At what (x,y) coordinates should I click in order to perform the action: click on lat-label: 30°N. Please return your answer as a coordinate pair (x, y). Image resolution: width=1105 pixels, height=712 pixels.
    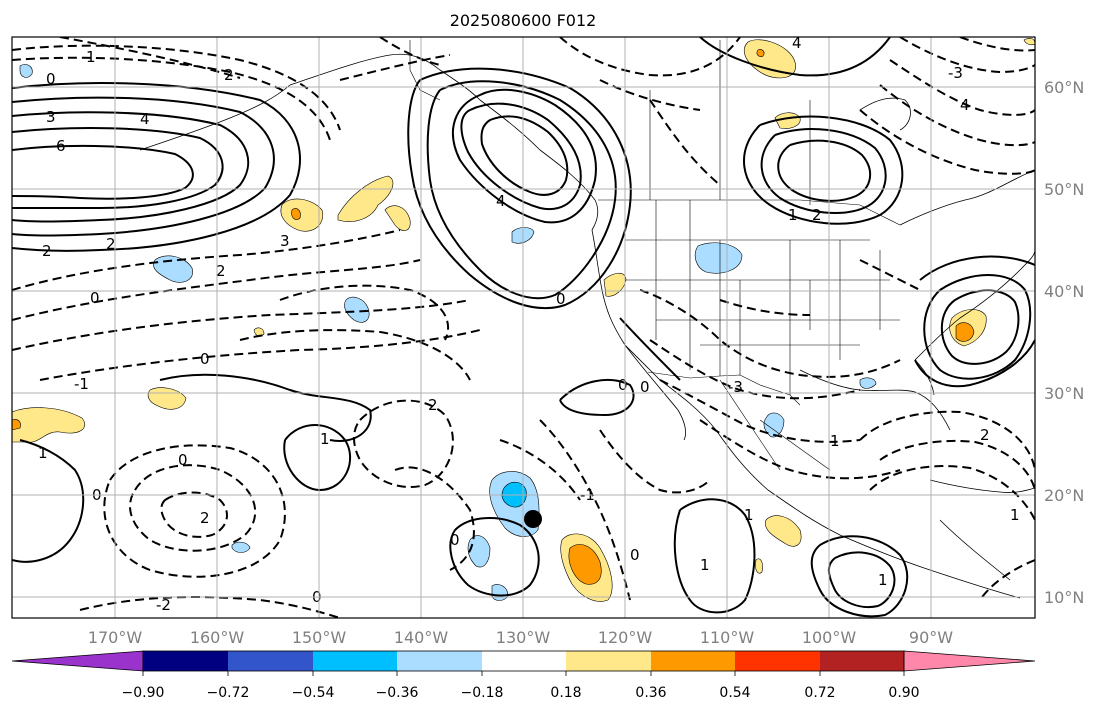
    Looking at the image, I should click on (1064, 393).